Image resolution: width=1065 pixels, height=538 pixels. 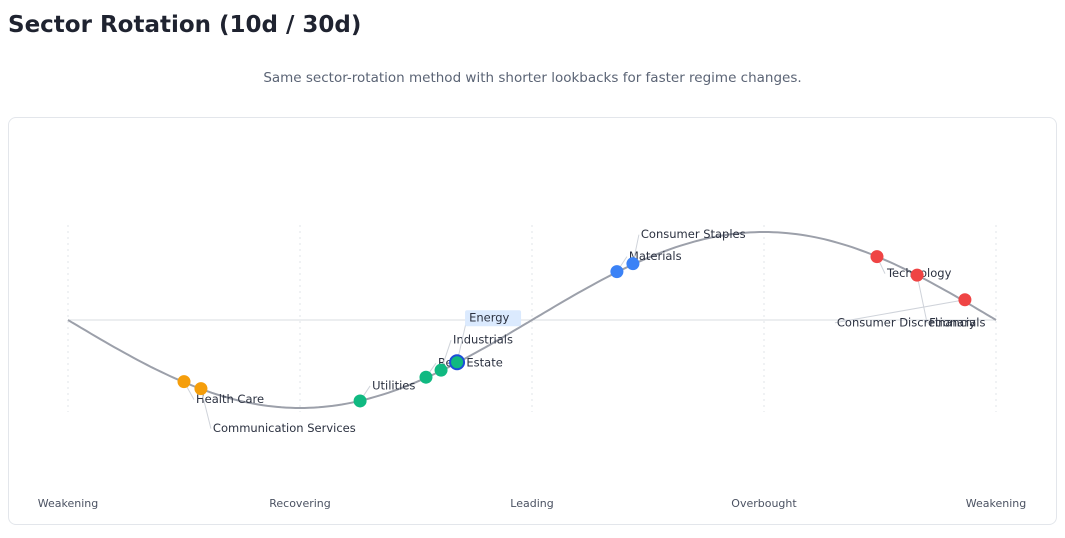 I want to click on point-label: Real Estate, so click(x=470, y=363).